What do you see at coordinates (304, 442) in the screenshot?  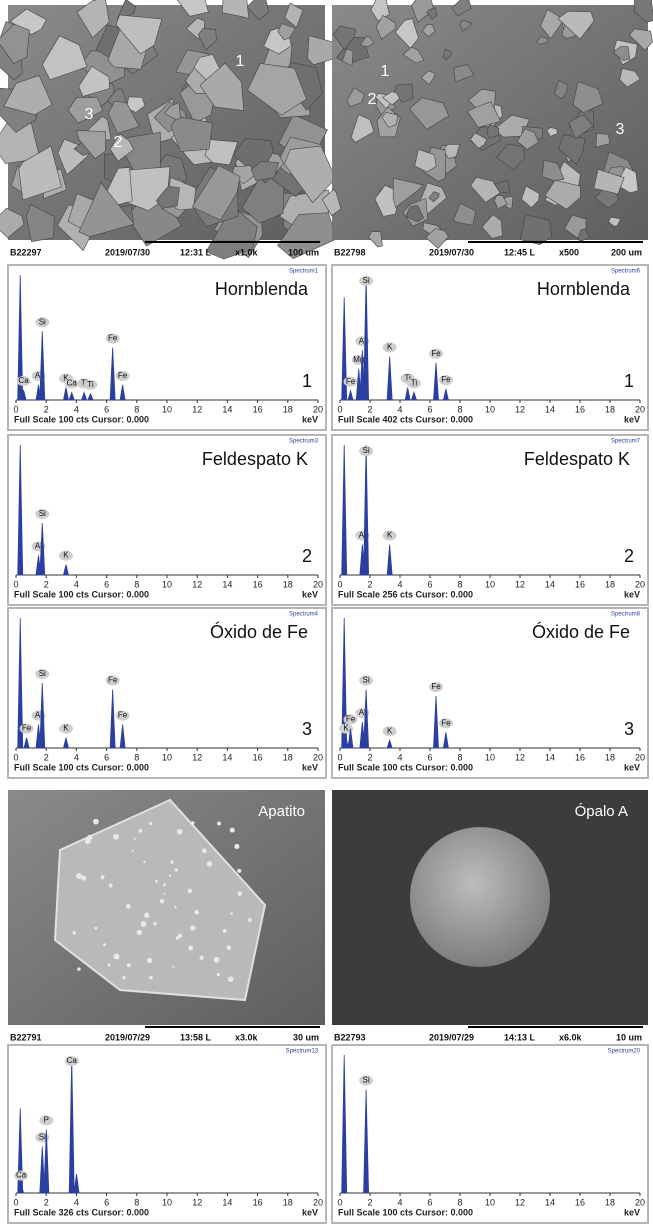 I see `spectrum-tag: Spectrum3` at bounding box center [304, 442].